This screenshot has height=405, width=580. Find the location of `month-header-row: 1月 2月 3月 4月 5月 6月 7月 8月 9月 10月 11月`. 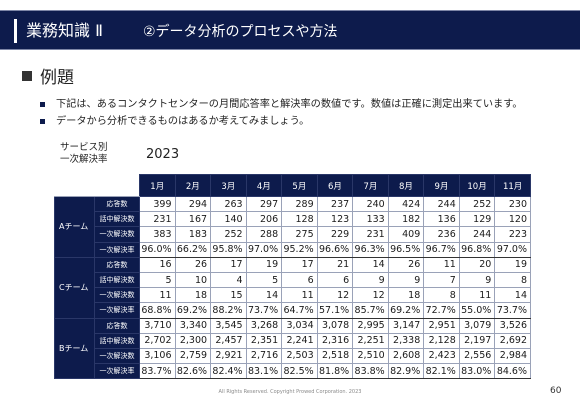

month-header-row: 1月 2月 3月 4月 5月 6月 7月 8月 9月 10月 11月 is located at coordinates (292, 185).